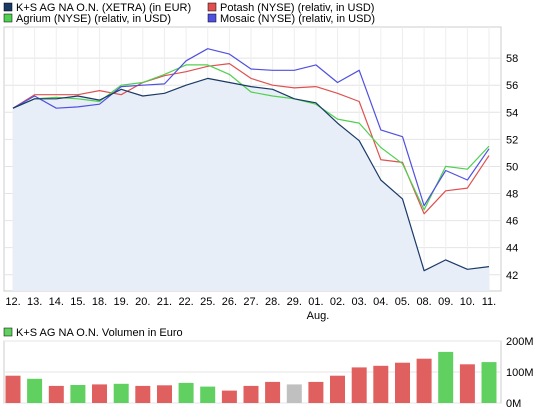  Describe the element at coordinates (12, 302) in the screenshot. I see `x-tick-label: 12.` at that location.